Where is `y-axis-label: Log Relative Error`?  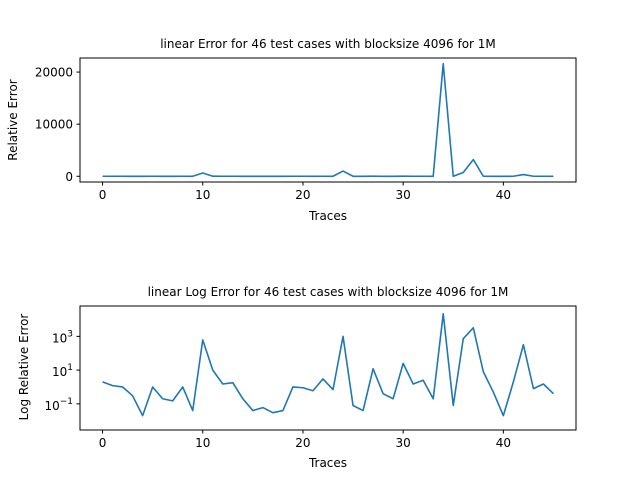 y-axis-label: Log Relative Error is located at coordinates (24, 367).